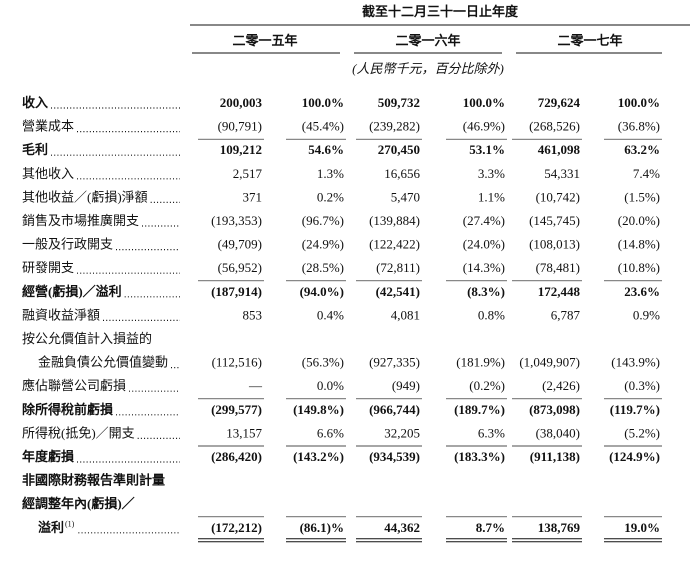 This screenshot has height=561, width=692. I want to click on cell-value: 3.3%, so click(491, 173).